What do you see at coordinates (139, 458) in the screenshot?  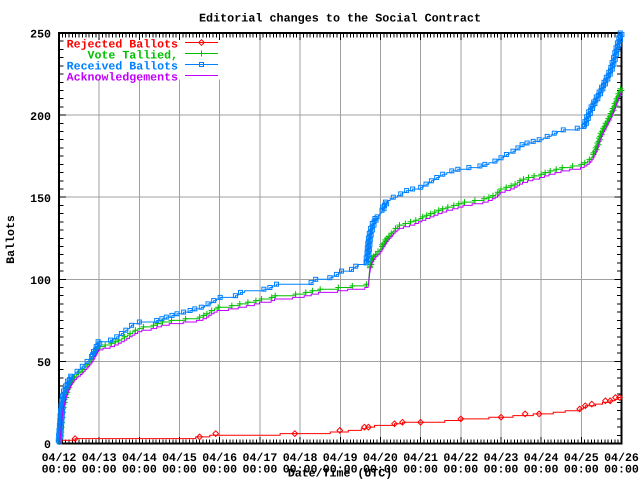 I see `svg-text: 04/14` at bounding box center [139, 458].